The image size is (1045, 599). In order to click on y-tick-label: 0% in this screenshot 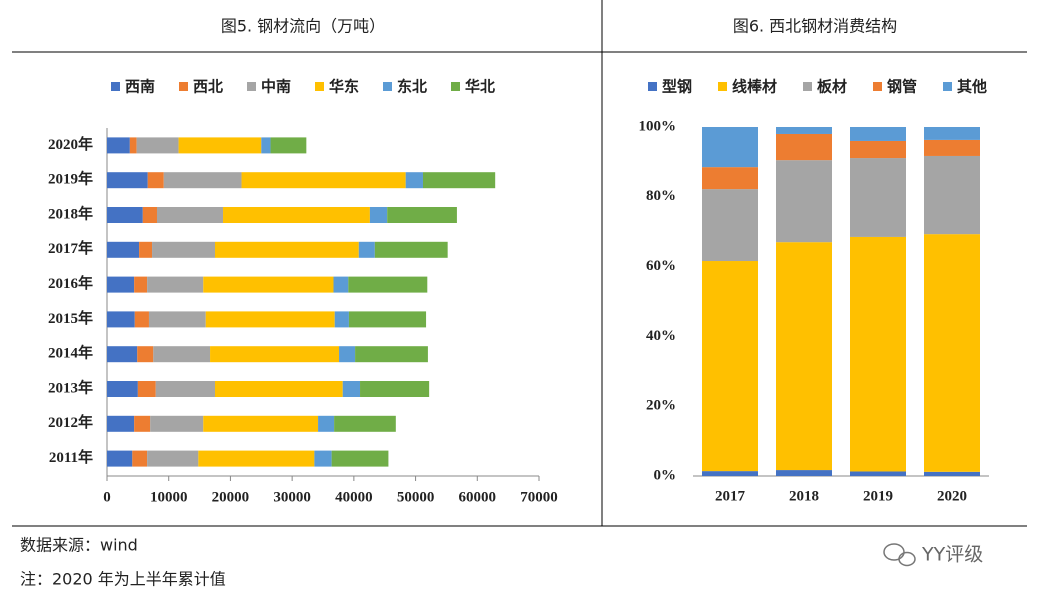, I will do `click(665, 475)`.